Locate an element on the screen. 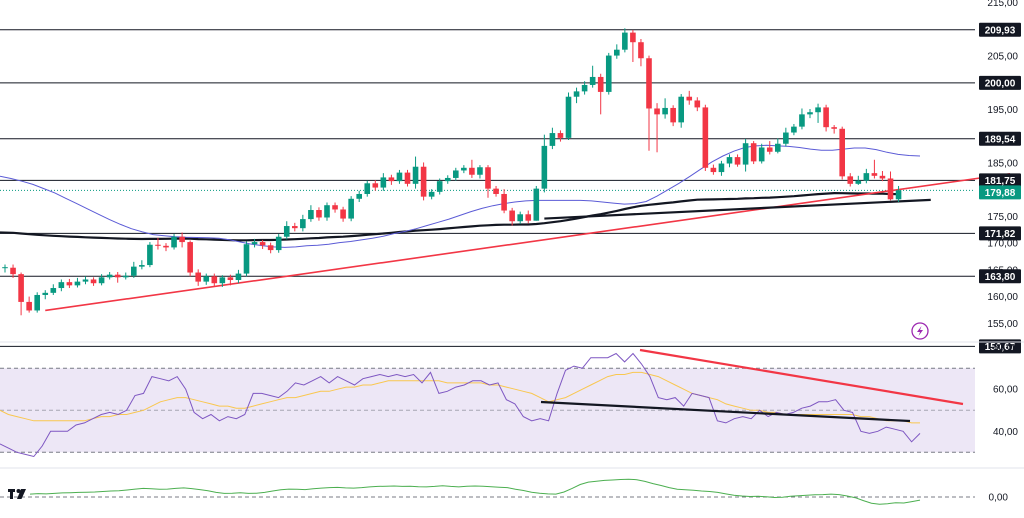 The image size is (1024, 518). level-badge-label: 163,80 is located at coordinates (1000, 277).